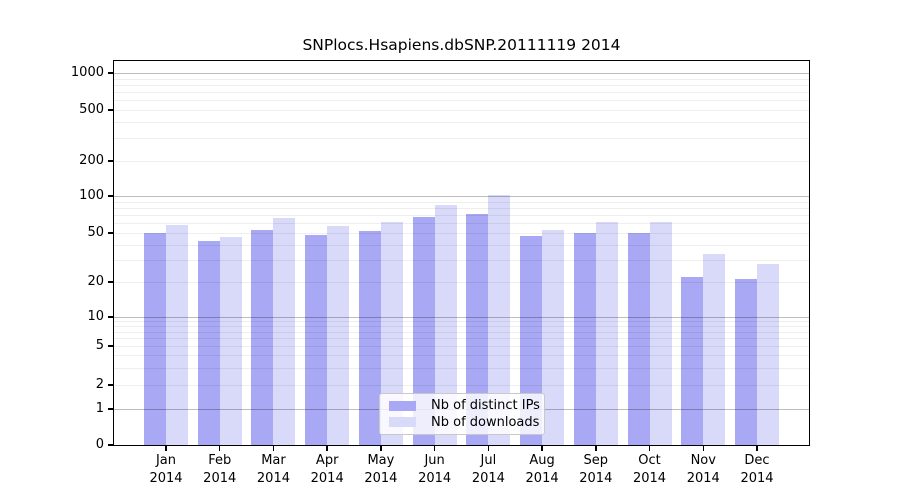 This screenshot has height=500, width=900. What do you see at coordinates (553, 337) in the screenshot?
I see `bar-downloads-aug` at bounding box center [553, 337].